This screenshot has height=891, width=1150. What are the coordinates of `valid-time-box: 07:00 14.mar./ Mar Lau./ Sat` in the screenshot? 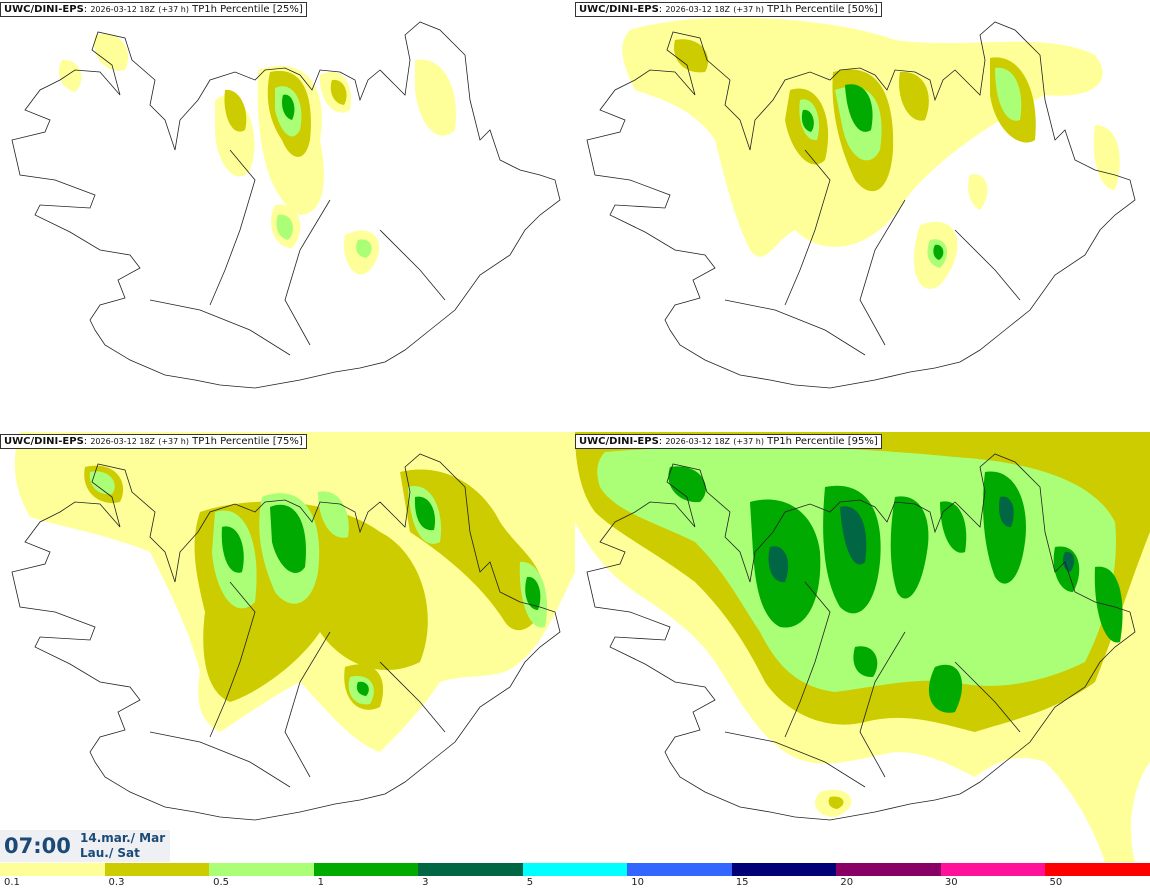 It's located at (85, 846).